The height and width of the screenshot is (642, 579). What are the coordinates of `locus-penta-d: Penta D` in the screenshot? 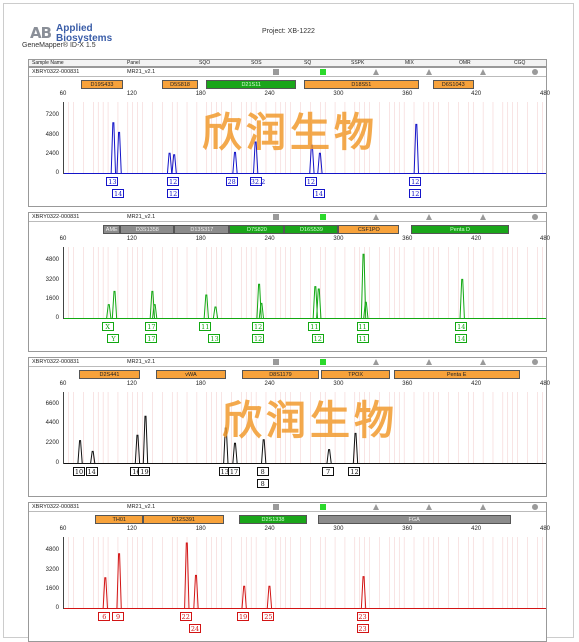 It's located at (460, 229).